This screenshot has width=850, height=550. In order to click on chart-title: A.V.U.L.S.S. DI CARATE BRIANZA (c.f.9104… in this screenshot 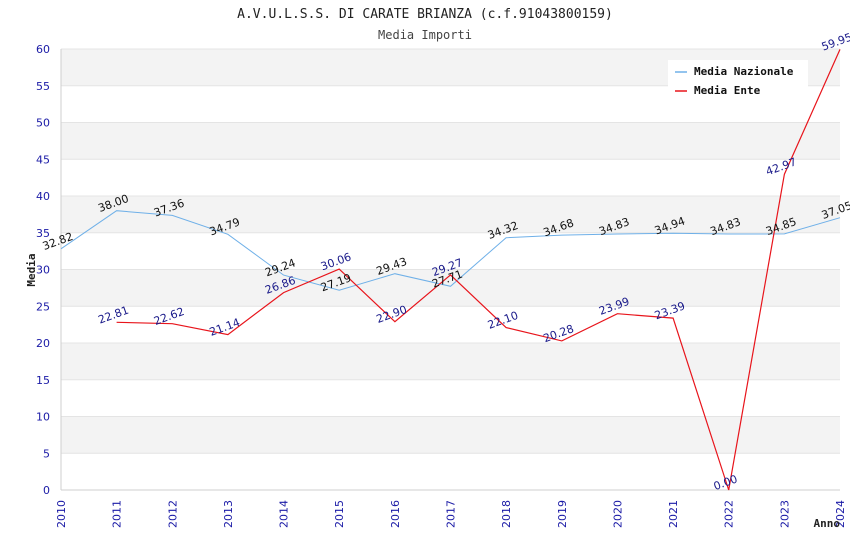, I will do `click(425, 14)`.